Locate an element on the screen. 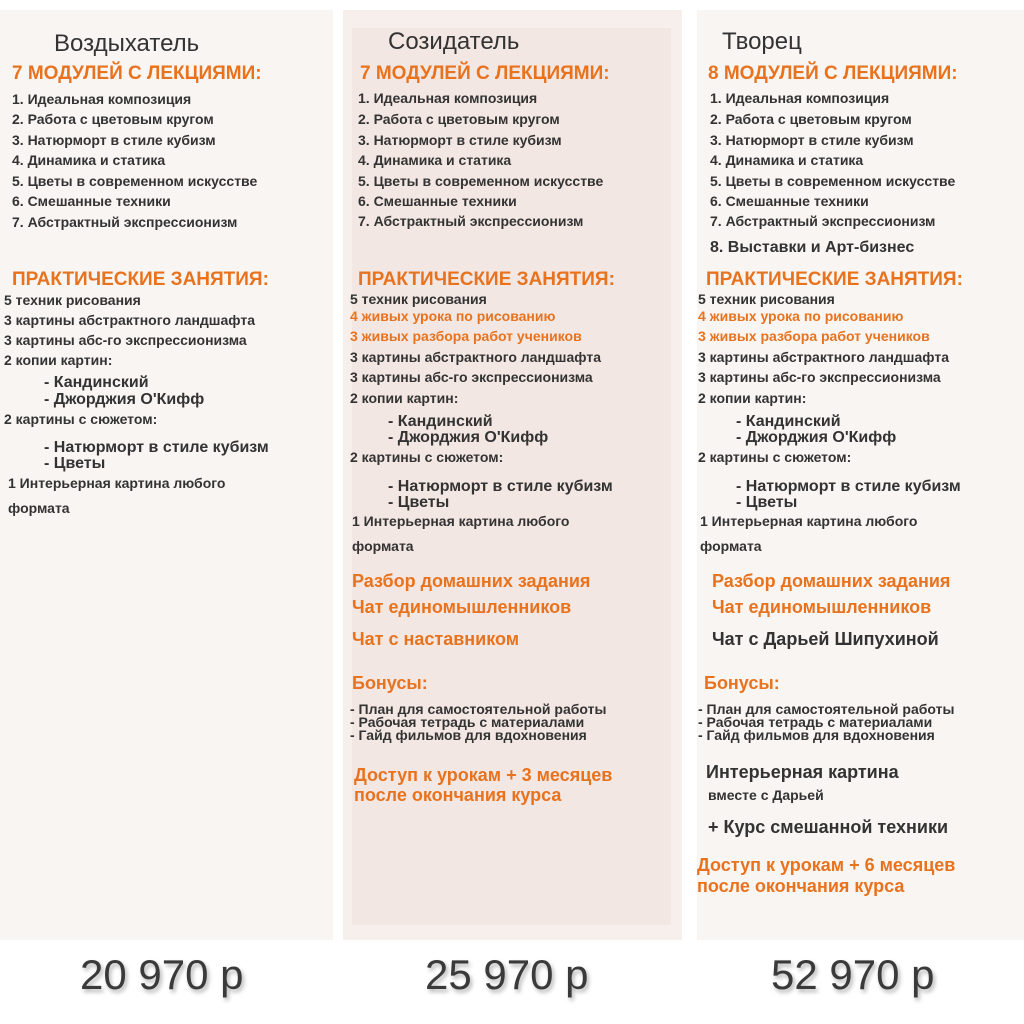  plan-title: Творец is located at coordinates (762, 41).